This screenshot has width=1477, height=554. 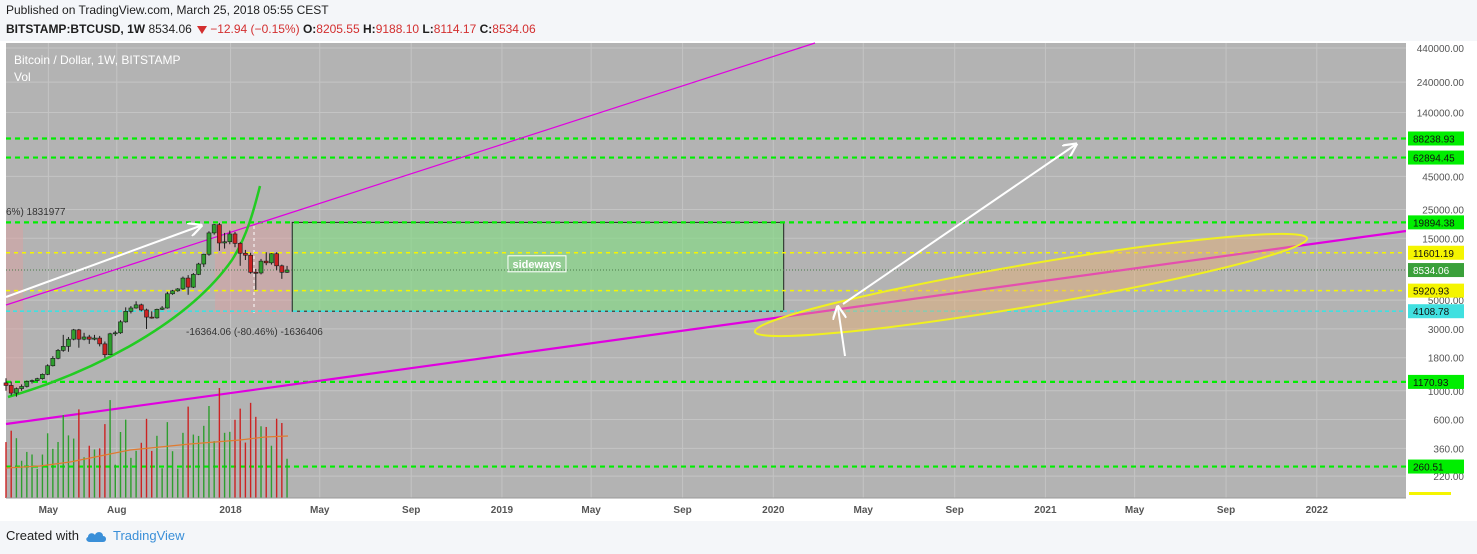 I want to click on low-label: L:, so click(x=428, y=29).